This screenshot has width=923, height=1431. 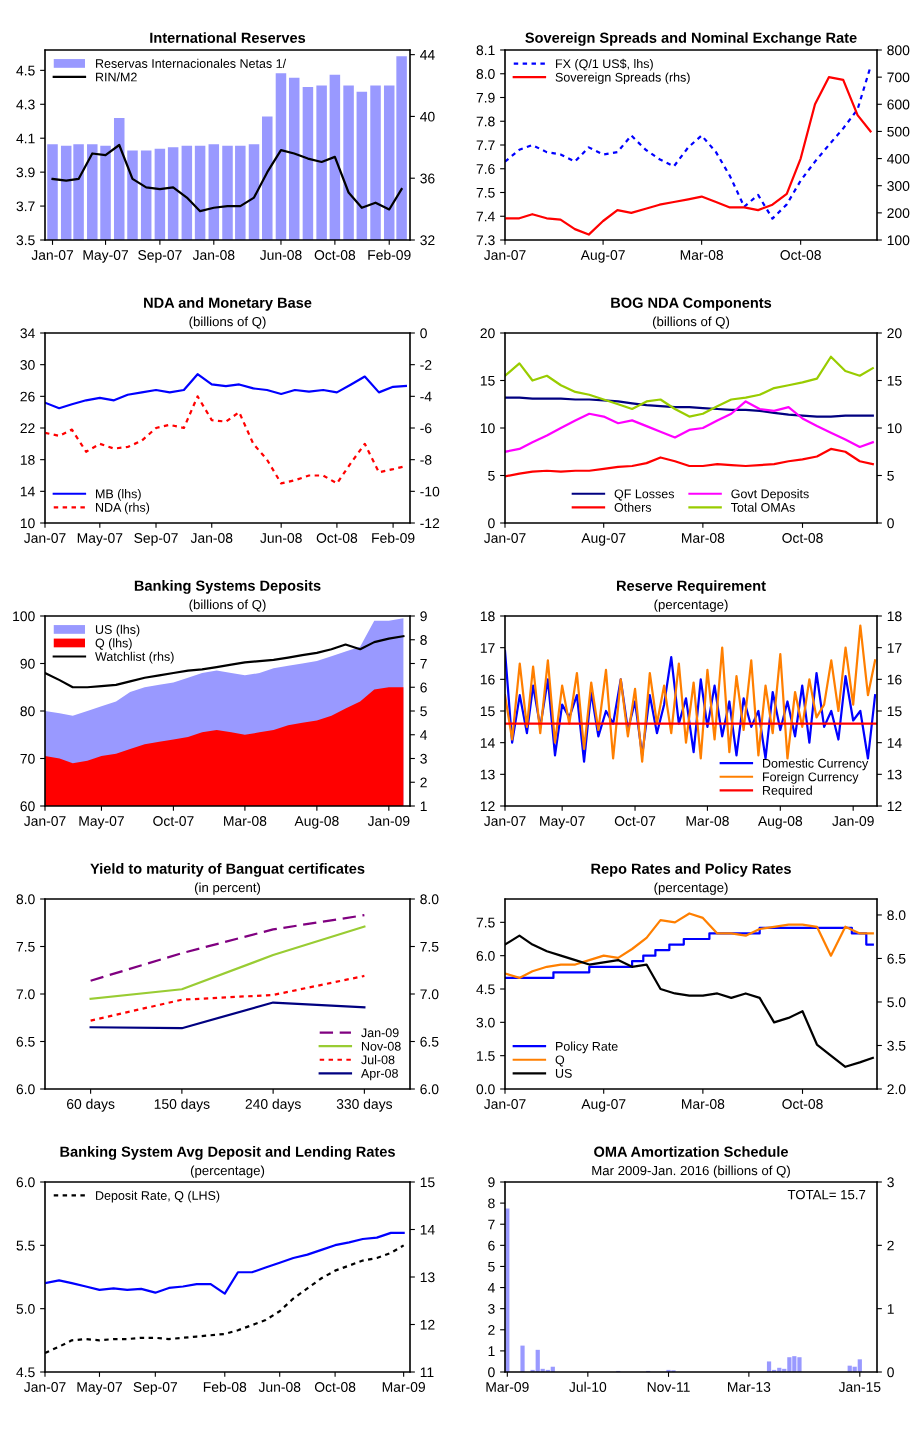 I want to click on legend-label: Others, so click(x=633, y=507).